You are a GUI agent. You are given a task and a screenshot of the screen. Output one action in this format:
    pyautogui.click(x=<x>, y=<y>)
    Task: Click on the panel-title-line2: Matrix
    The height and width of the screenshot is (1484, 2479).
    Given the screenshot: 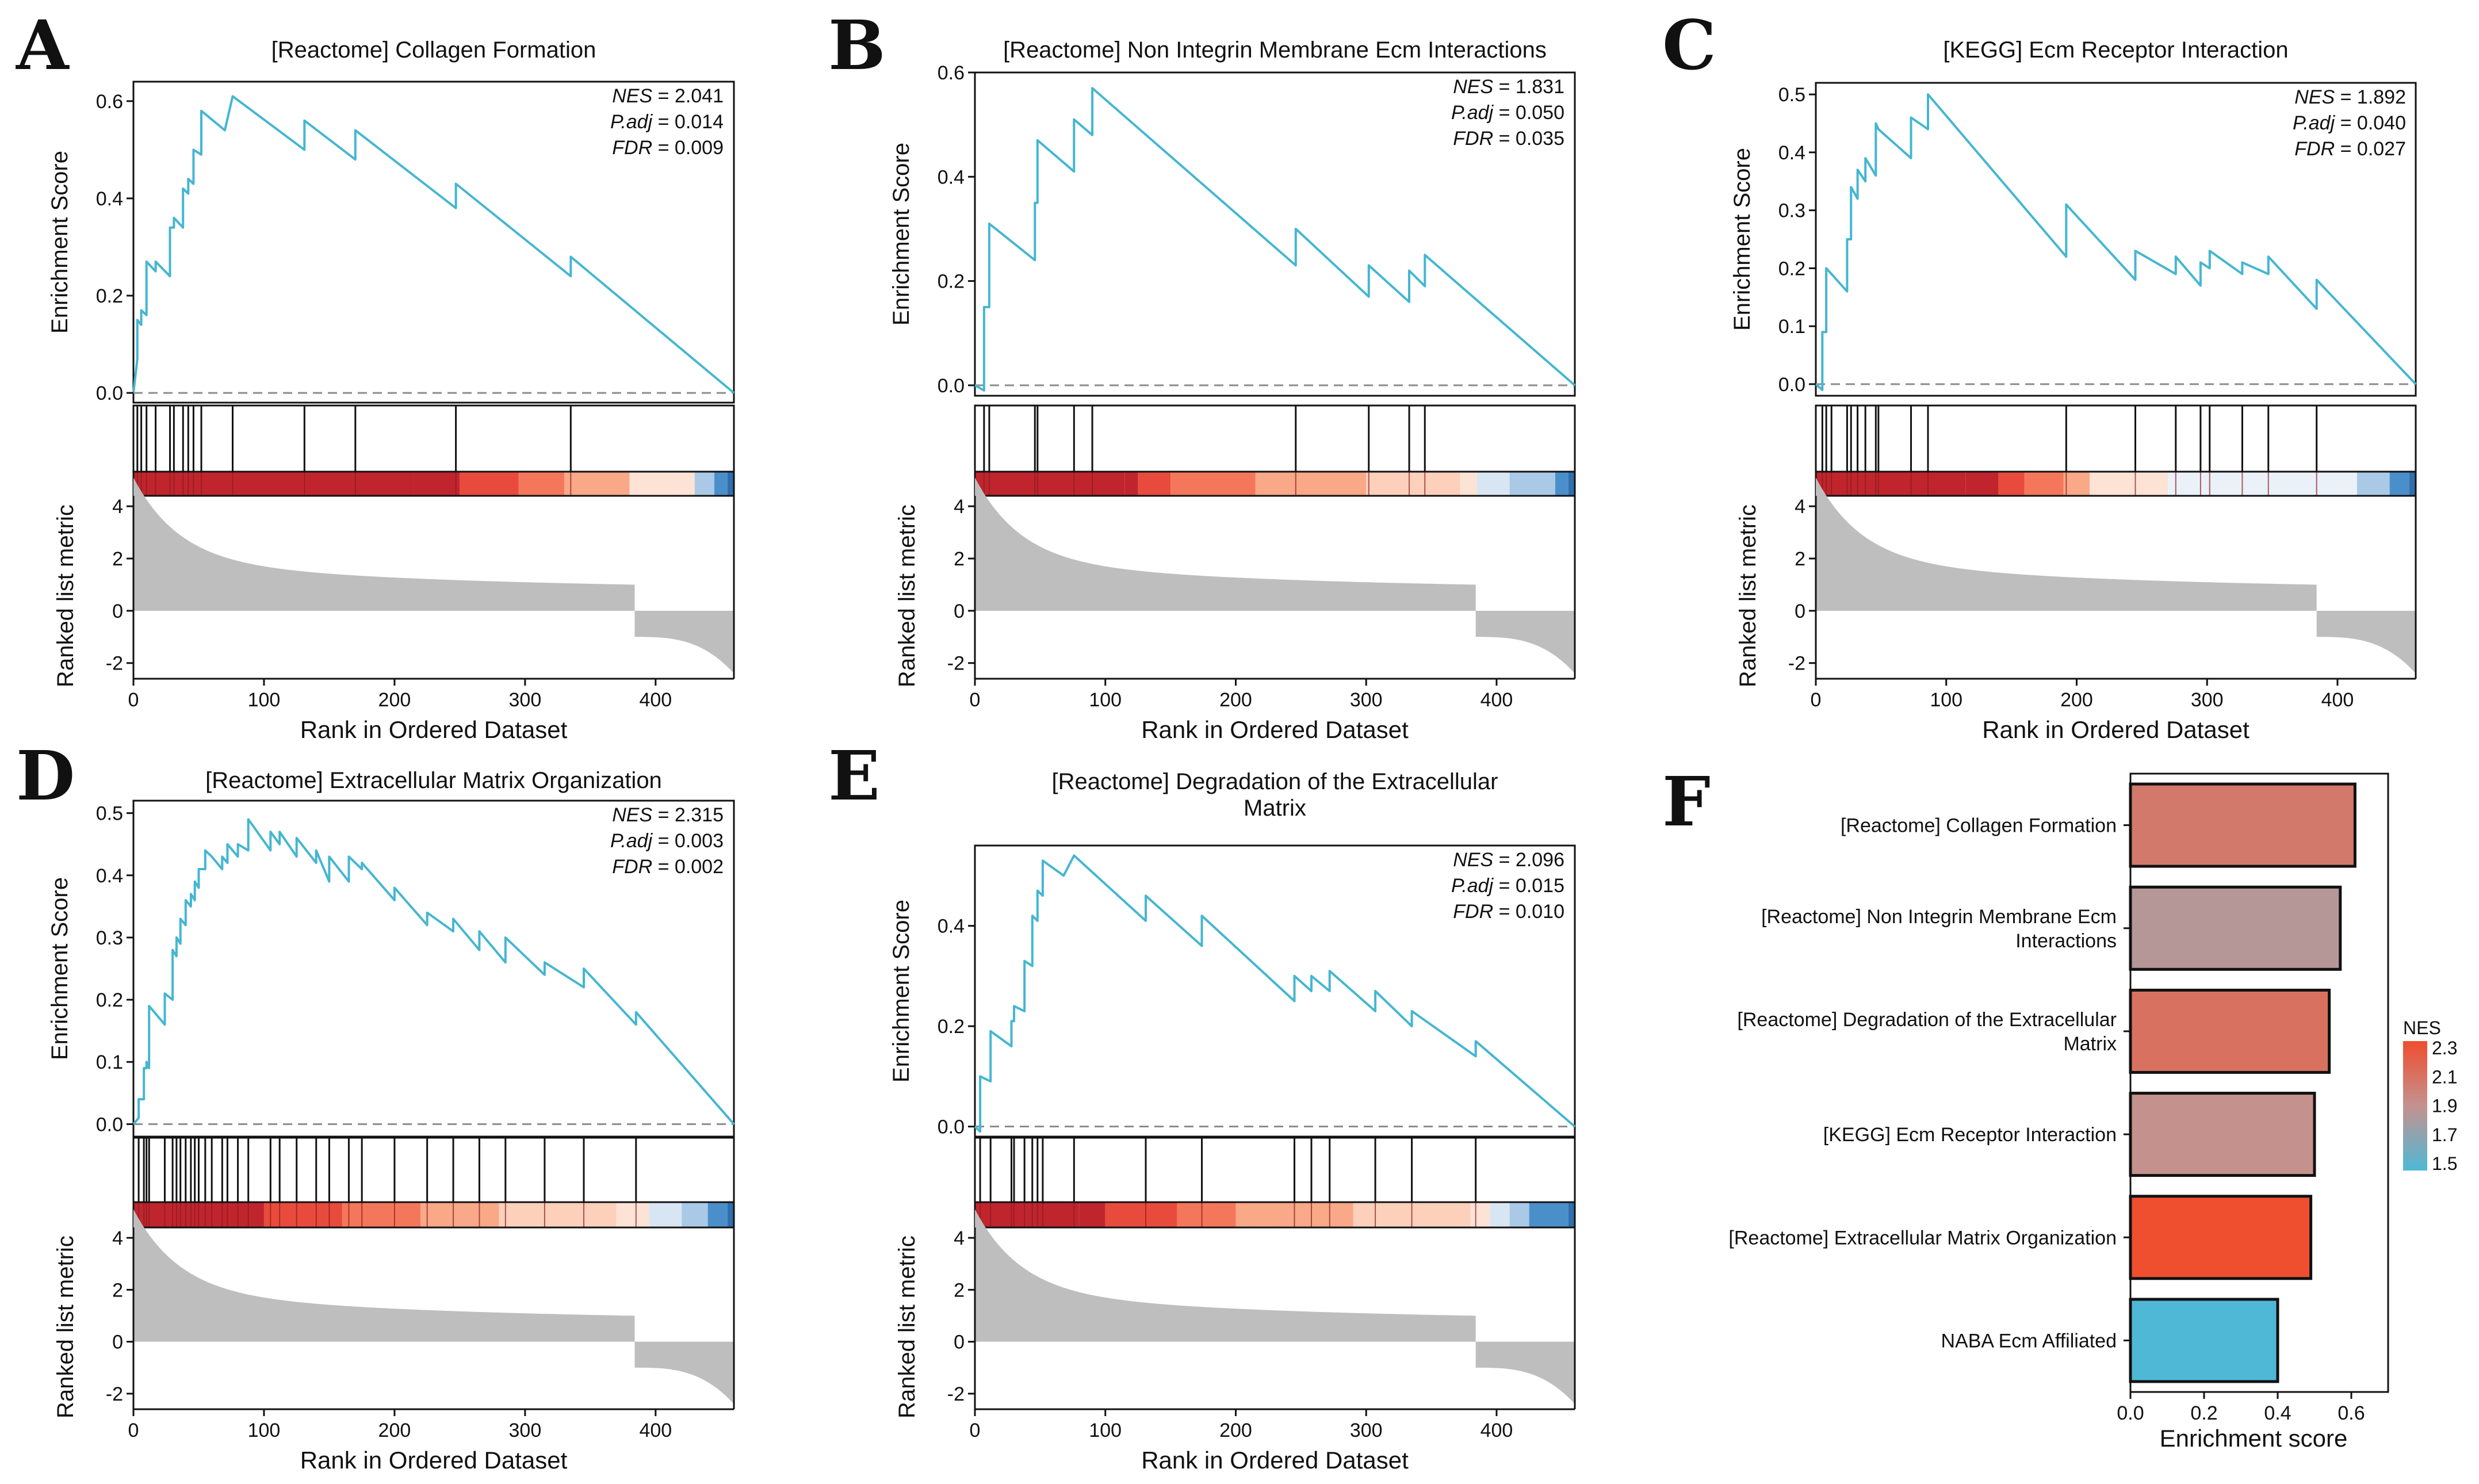 What is the action you would take?
    pyautogui.click(x=1275, y=808)
    